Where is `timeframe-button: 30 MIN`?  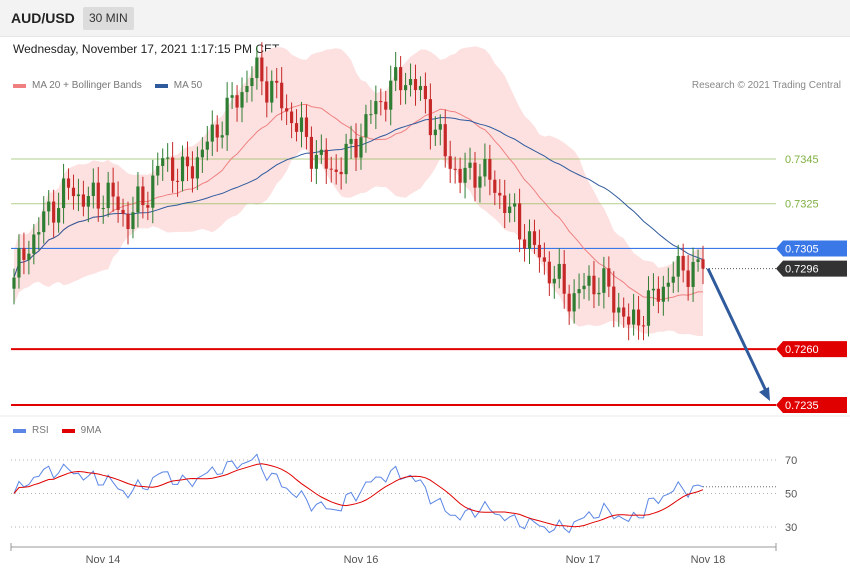 timeframe-button: 30 MIN is located at coordinates (108, 18).